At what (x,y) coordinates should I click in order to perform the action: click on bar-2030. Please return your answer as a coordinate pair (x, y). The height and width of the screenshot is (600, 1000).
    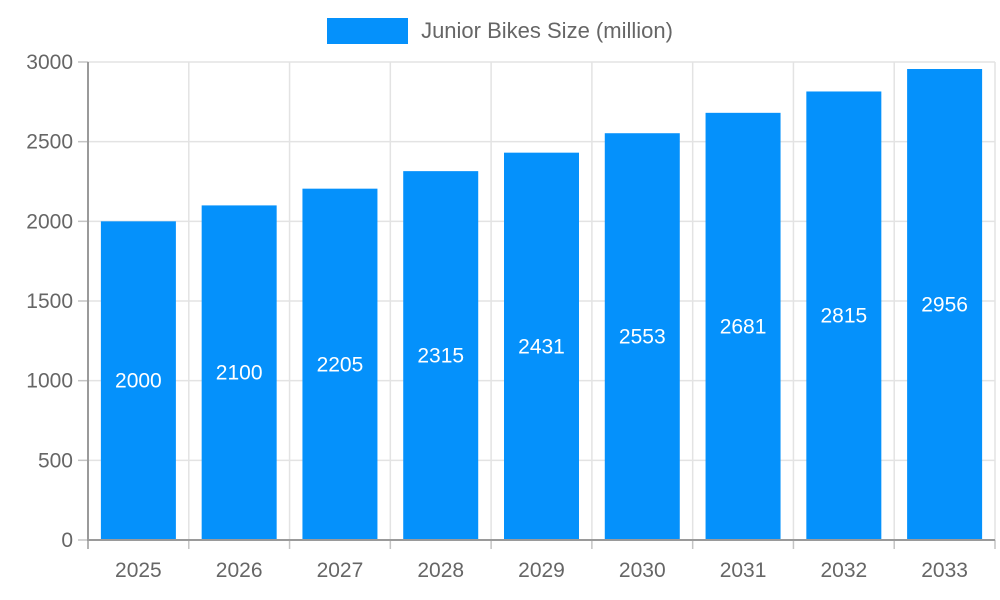
    Looking at the image, I should click on (642, 337).